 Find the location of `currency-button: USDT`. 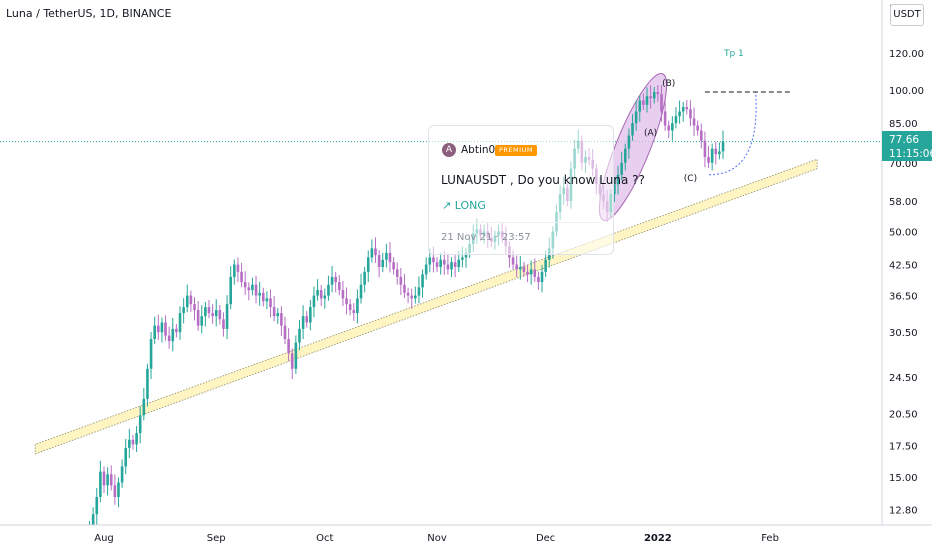

currency-button: USDT is located at coordinates (907, 15).